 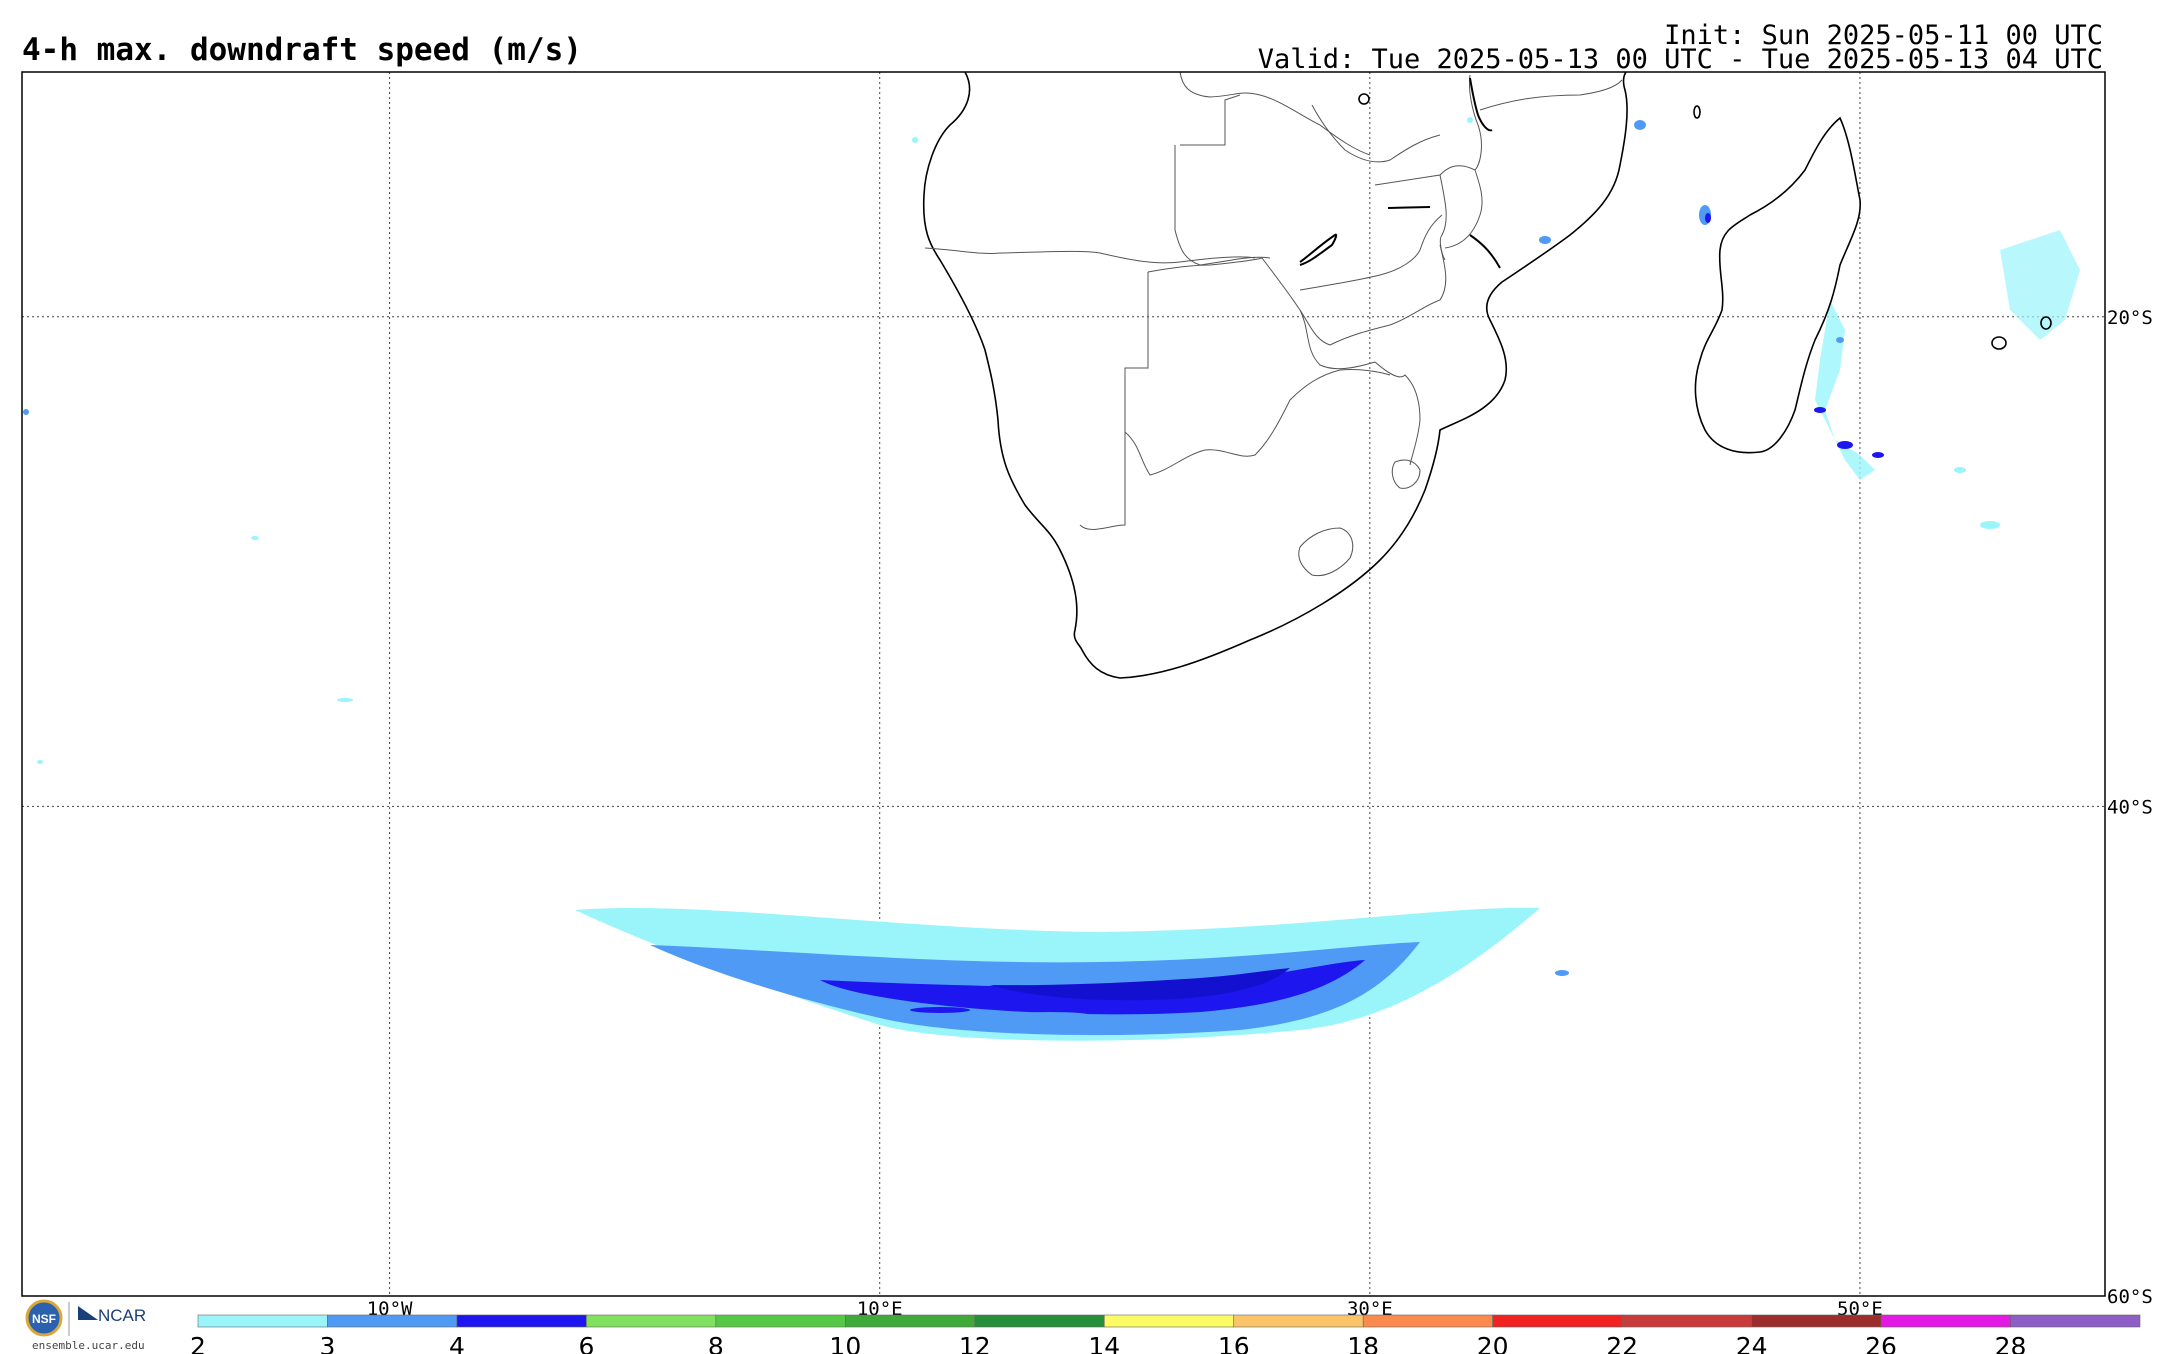 I want to click on lon-label: 30°E, so click(x=1370, y=1309).